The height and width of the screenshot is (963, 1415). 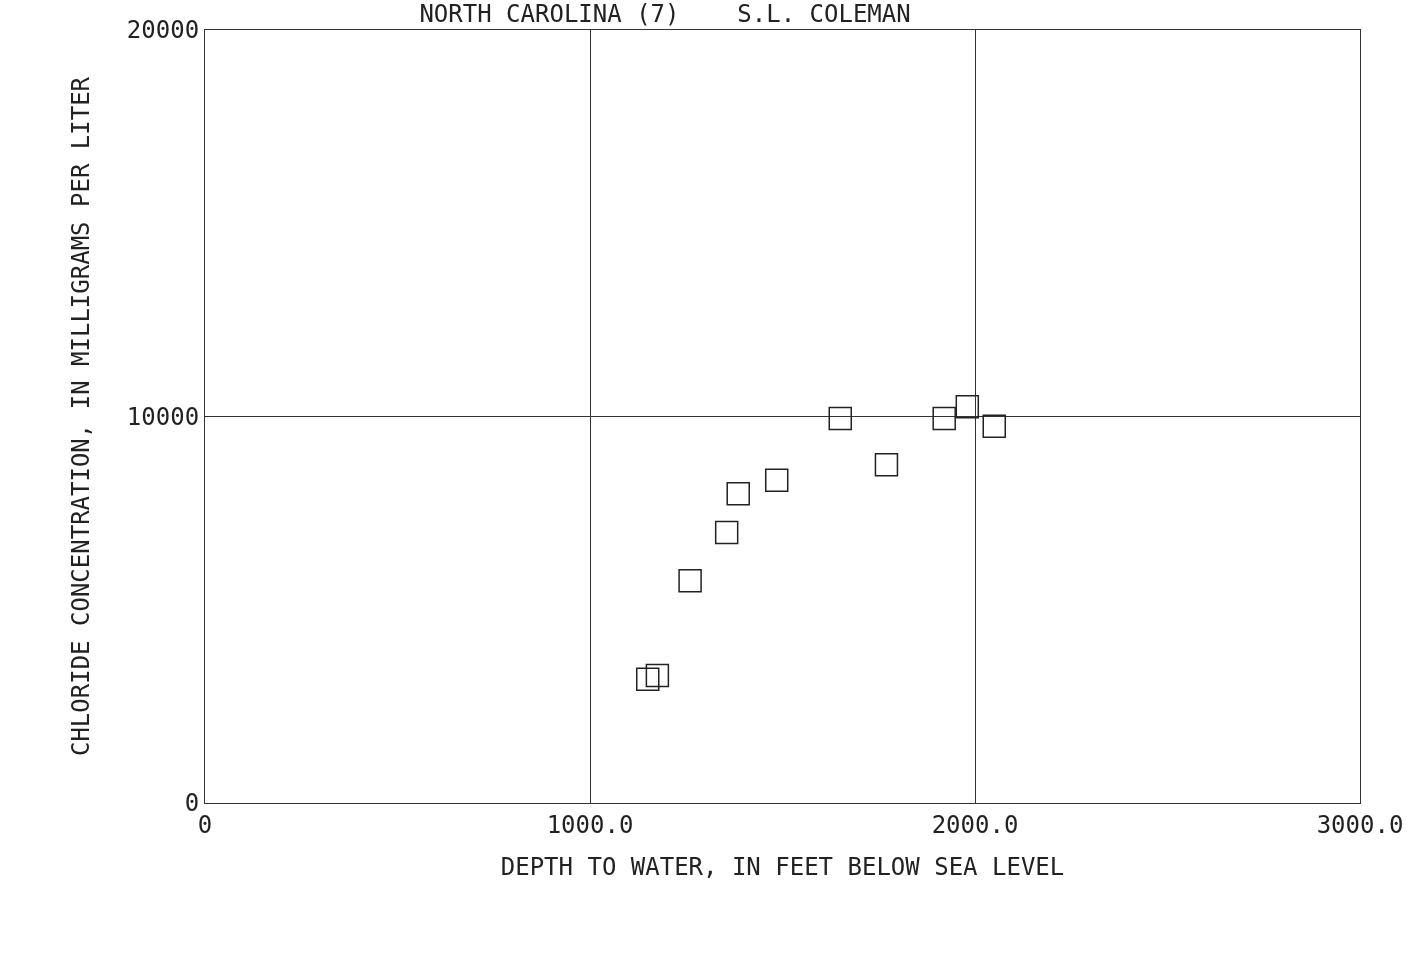 What do you see at coordinates (1360, 824) in the screenshot?
I see `x-tick-label: 3000.0` at bounding box center [1360, 824].